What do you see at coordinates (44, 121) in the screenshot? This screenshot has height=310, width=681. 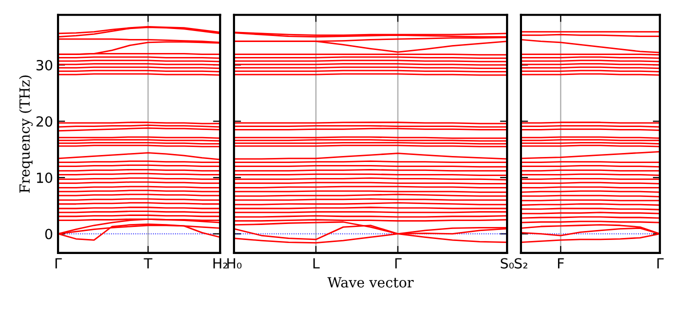 I see `y-tick-label: 20` at bounding box center [44, 121].